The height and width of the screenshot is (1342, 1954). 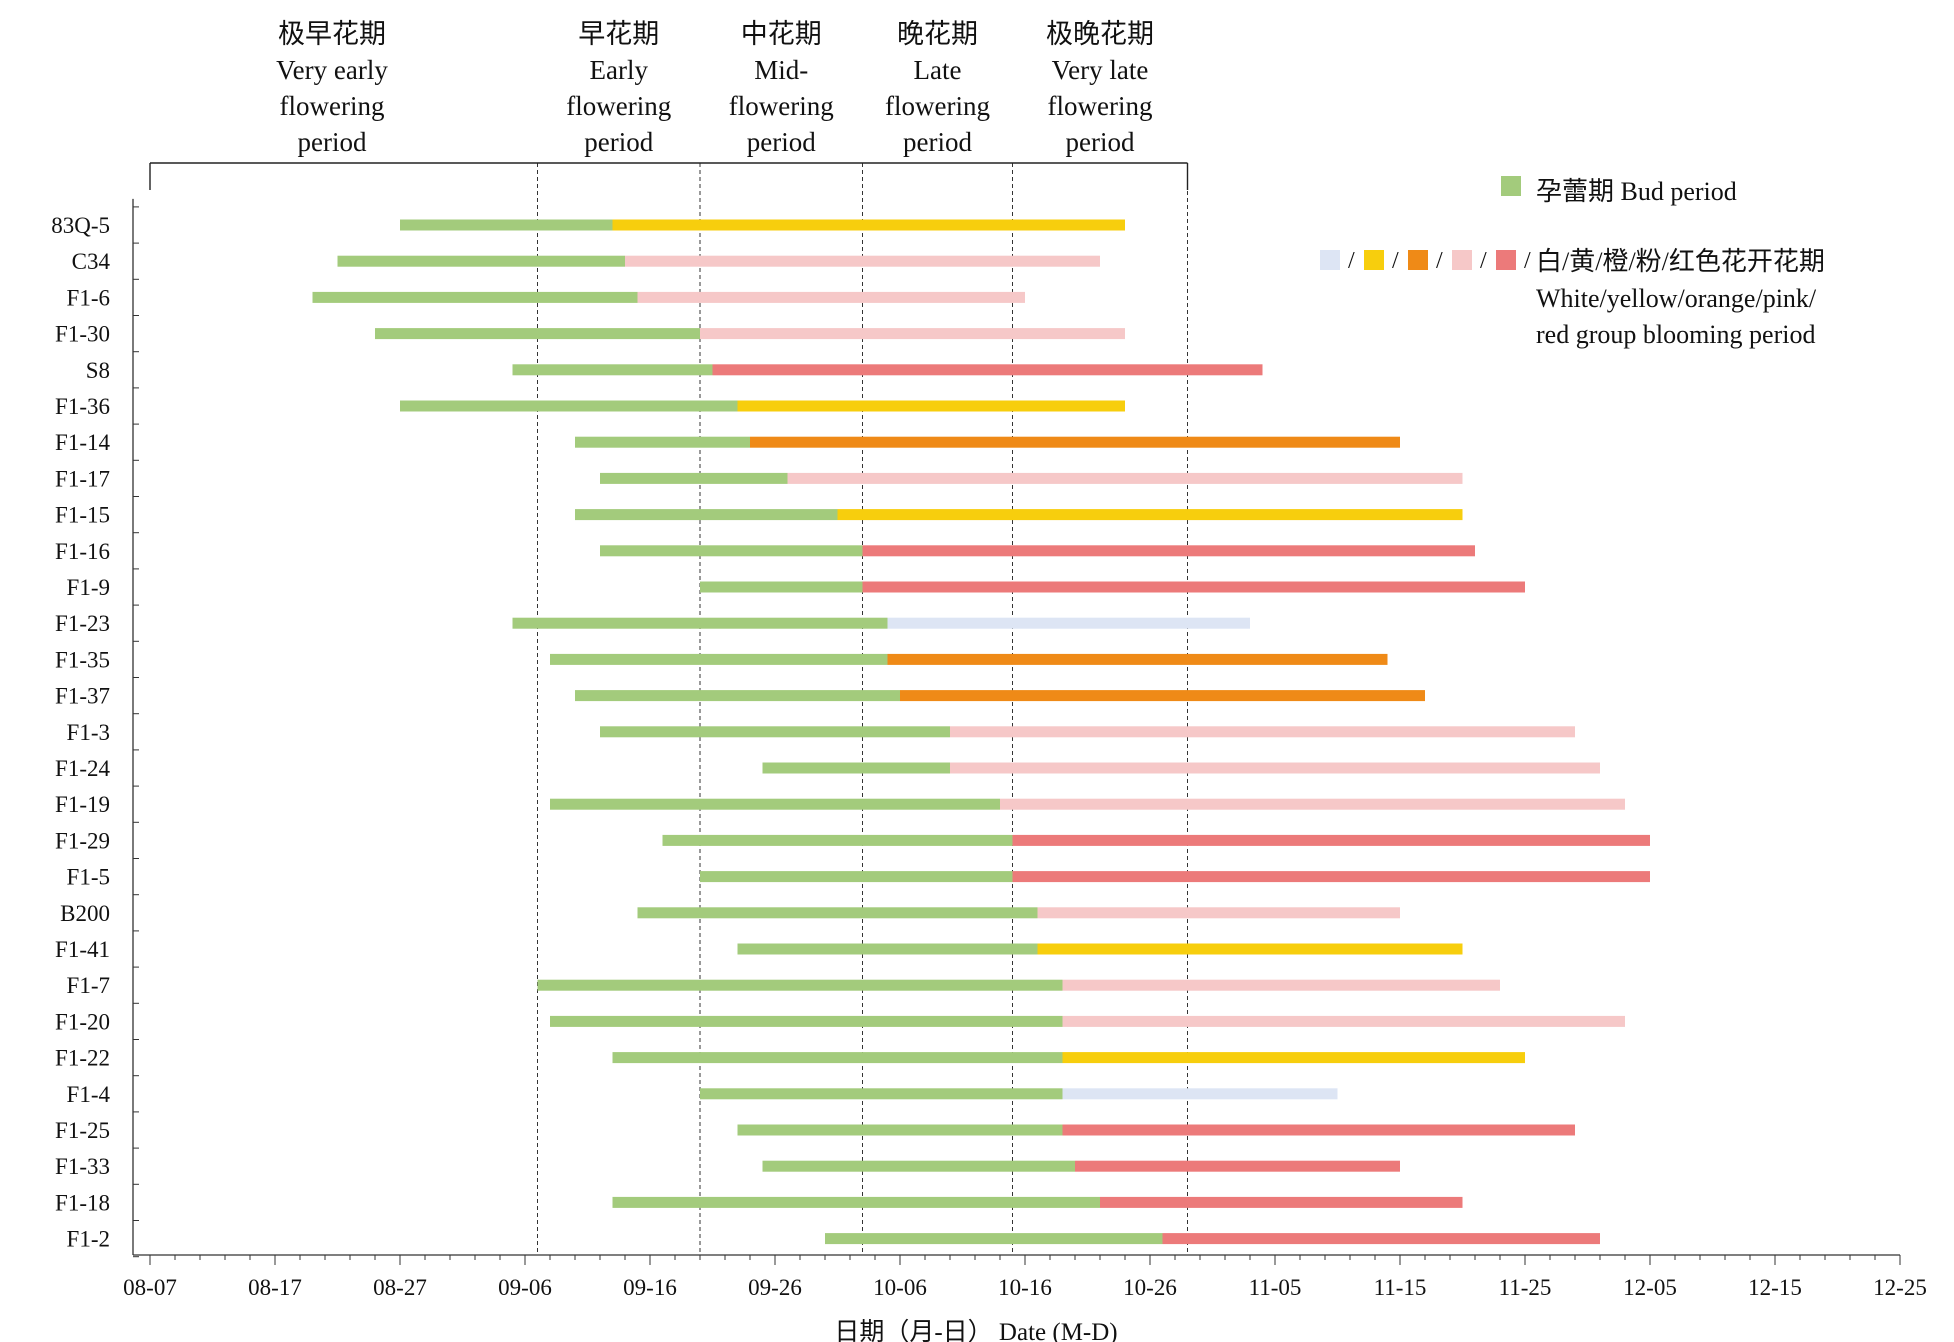 What do you see at coordinates (82, 334) in the screenshot?
I see `row-label: F1-30` at bounding box center [82, 334].